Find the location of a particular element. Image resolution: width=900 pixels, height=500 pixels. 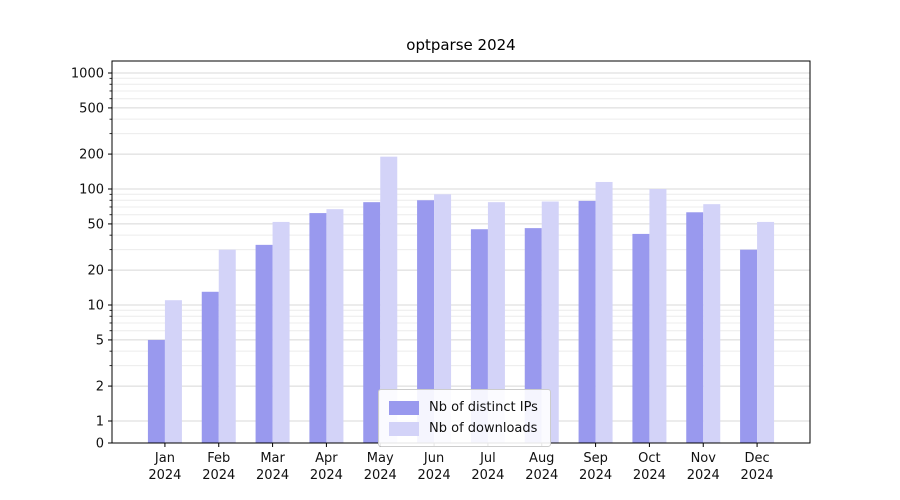

y-tick-label: 50 is located at coordinates (95, 224).